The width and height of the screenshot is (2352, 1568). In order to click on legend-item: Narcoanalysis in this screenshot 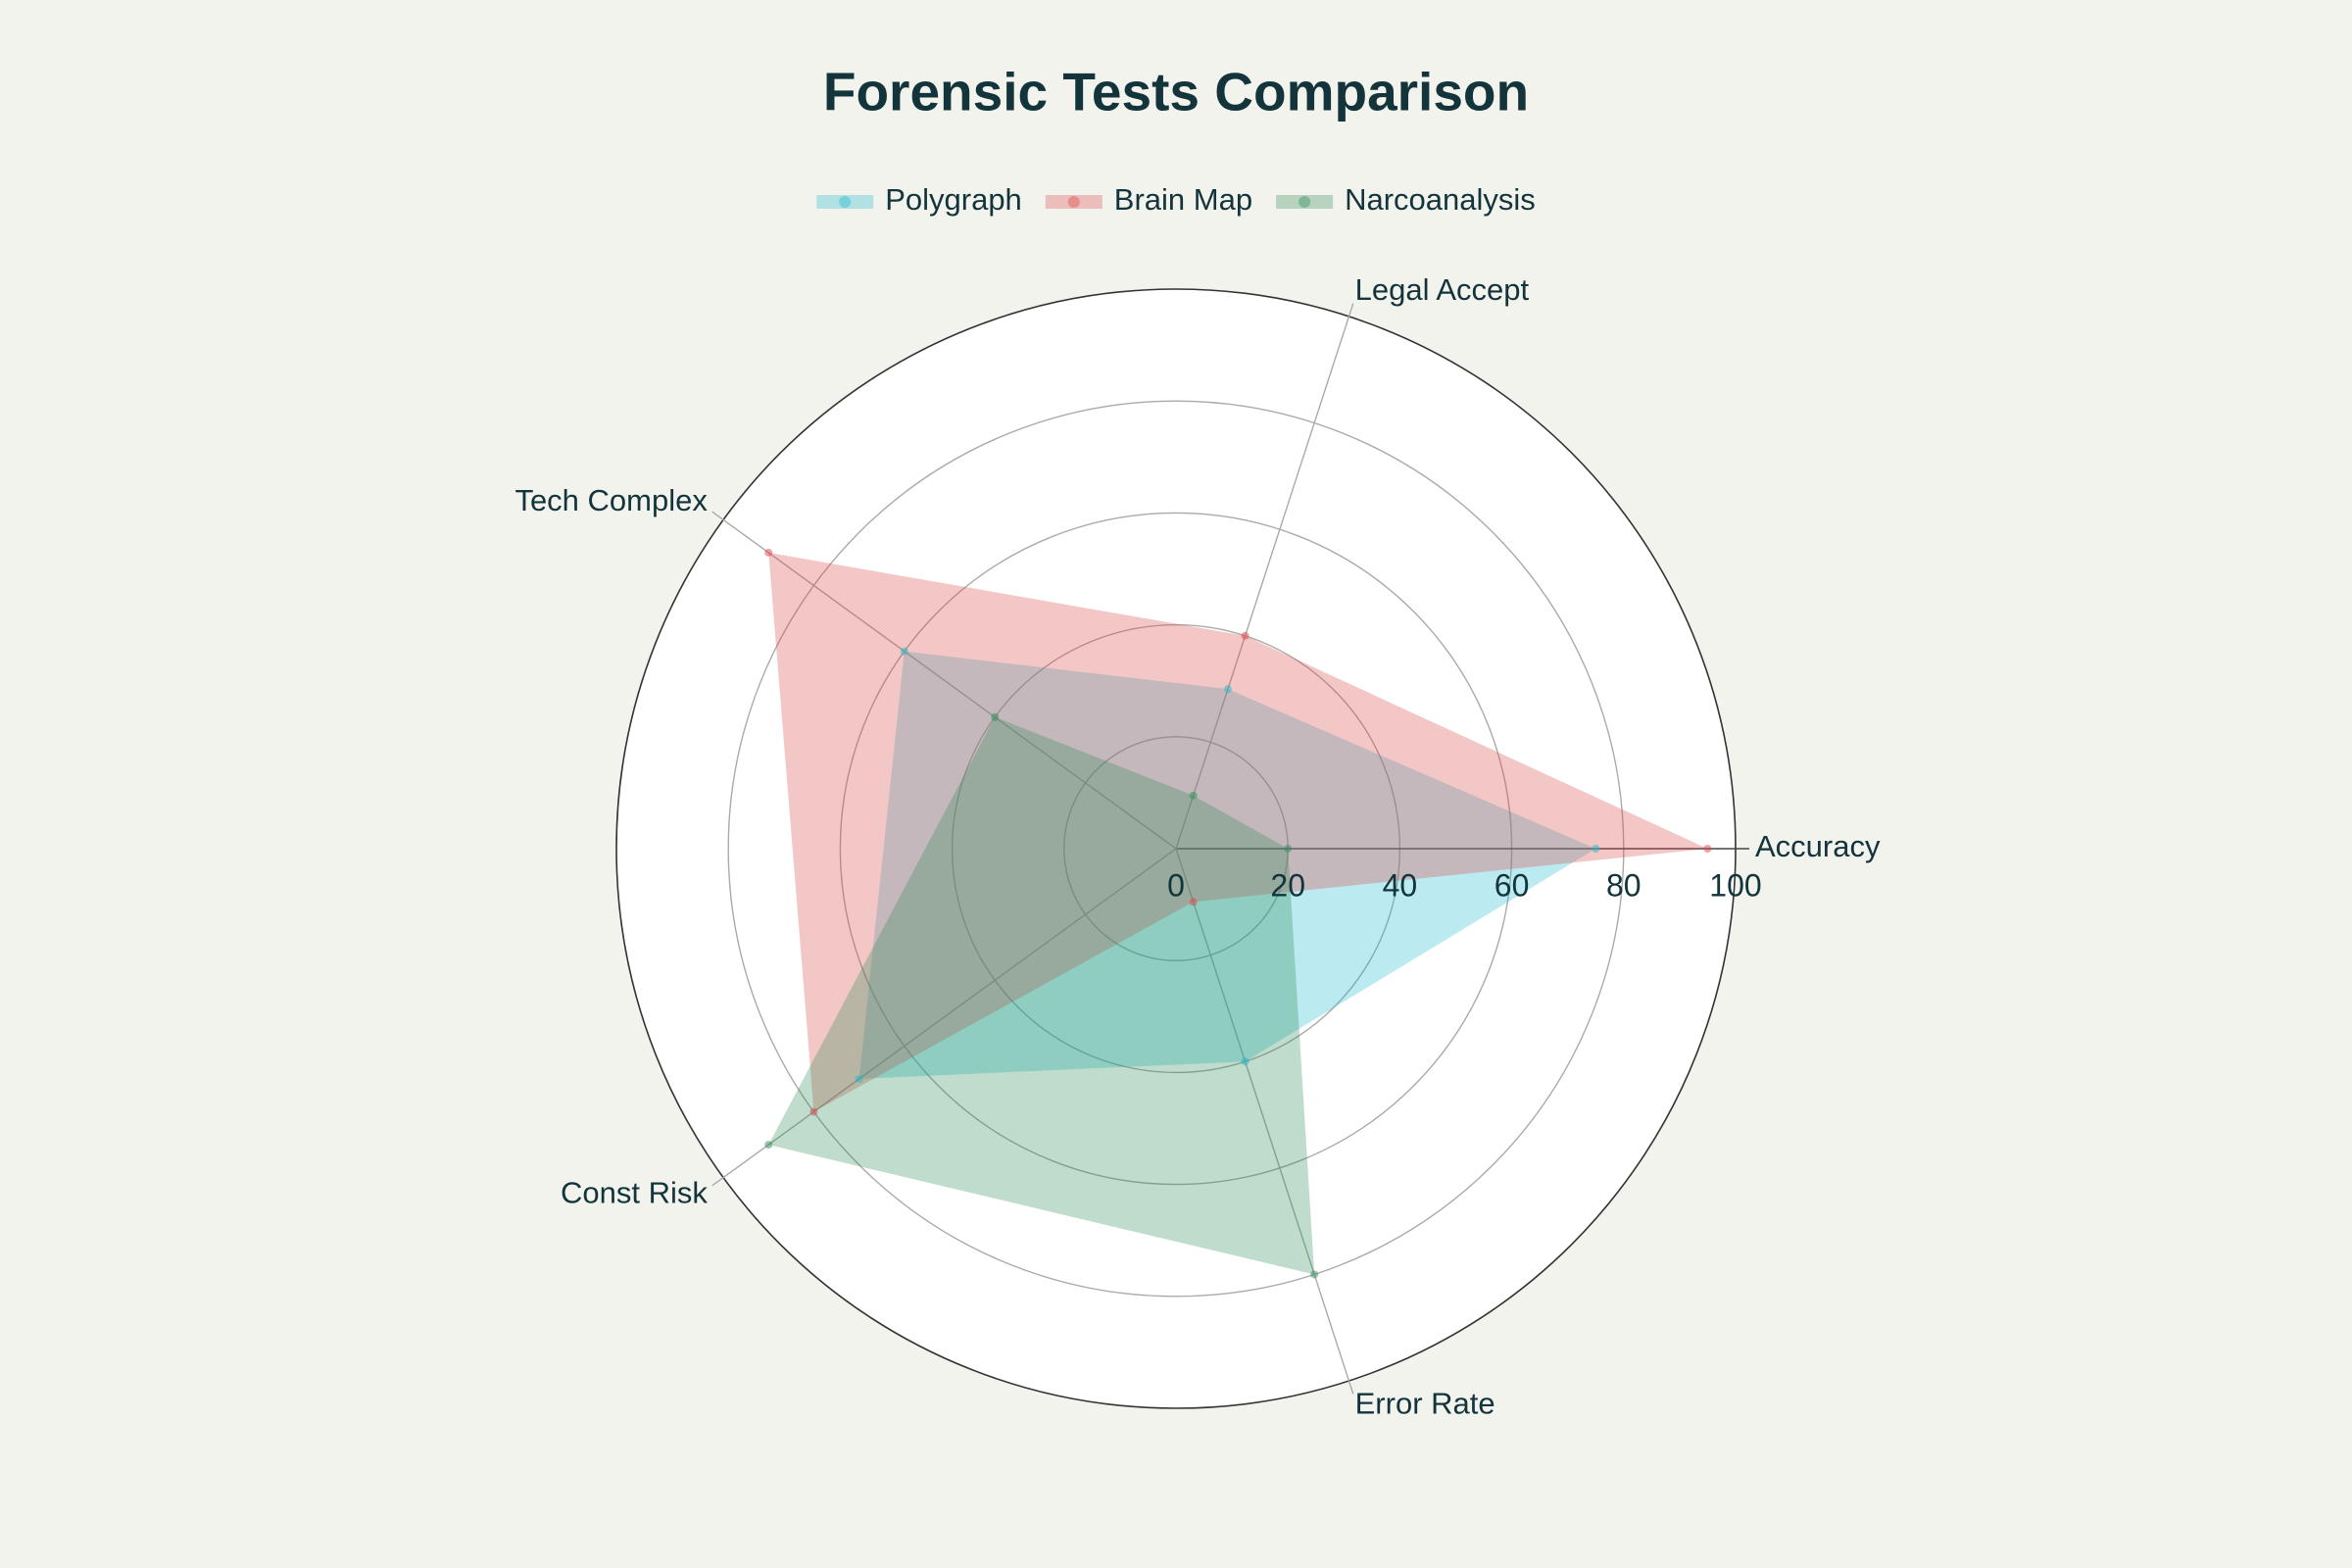, I will do `click(1406, 199)`.